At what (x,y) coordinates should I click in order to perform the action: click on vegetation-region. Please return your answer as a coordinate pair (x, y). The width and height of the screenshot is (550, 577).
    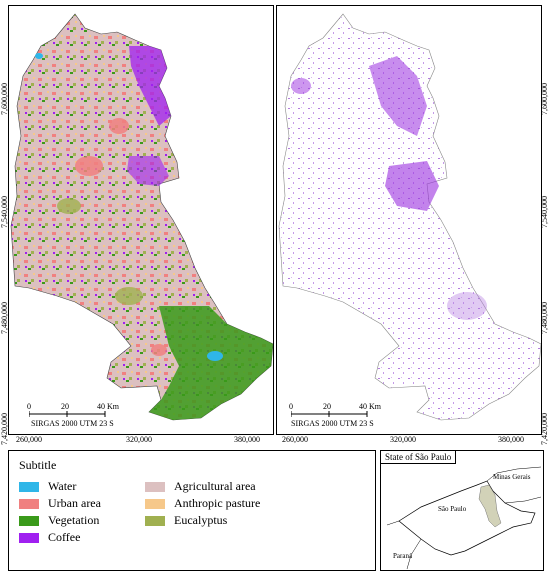
    Looking at the image, I should click on (211, 363).